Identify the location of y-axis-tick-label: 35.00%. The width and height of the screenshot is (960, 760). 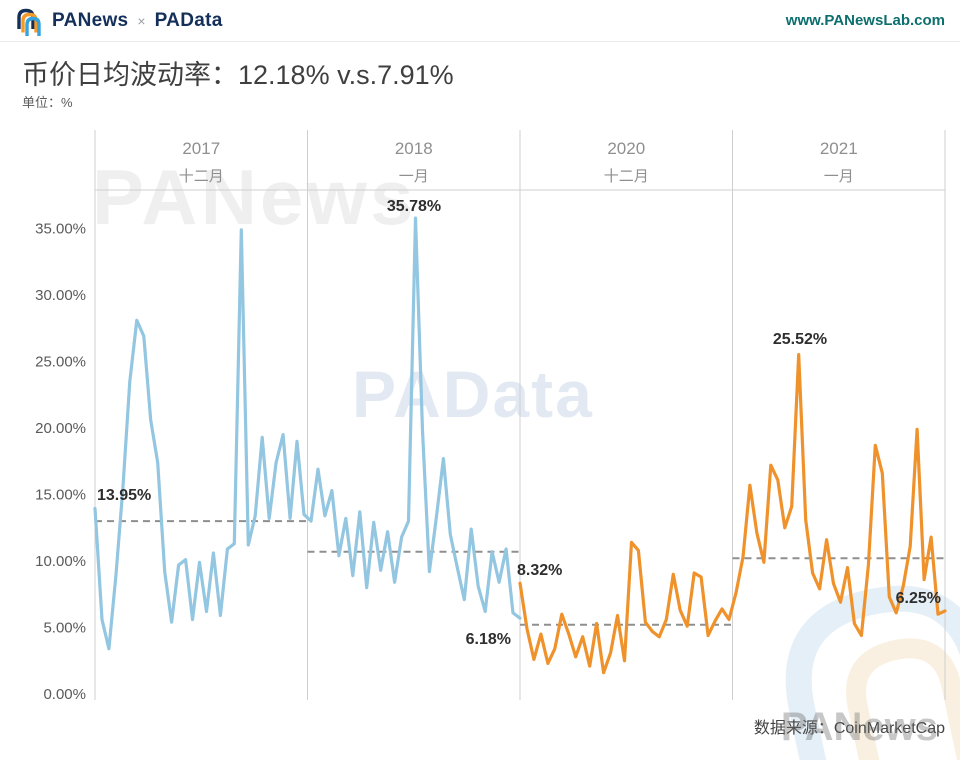
(60, 229).